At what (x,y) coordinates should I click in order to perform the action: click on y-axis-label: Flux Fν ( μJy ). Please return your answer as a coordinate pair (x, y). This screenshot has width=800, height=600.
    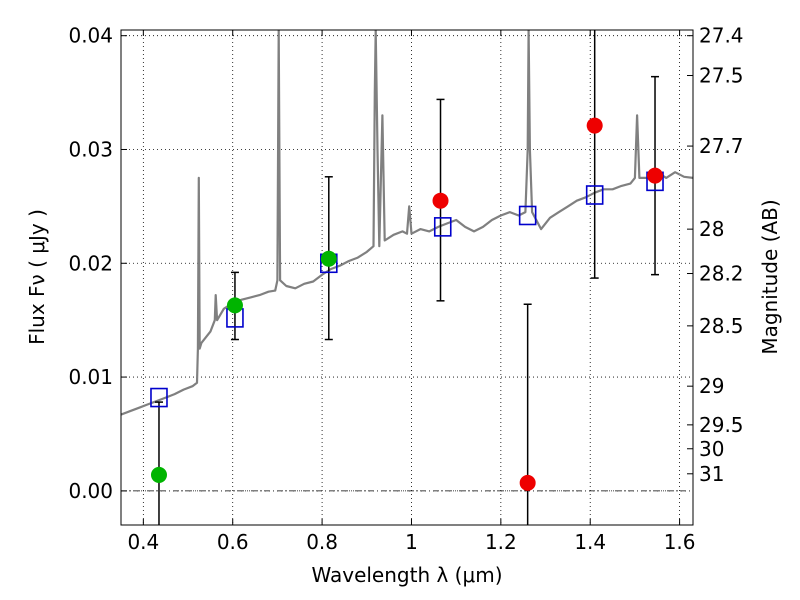
    Looking at the image, I should click on (37, 277).